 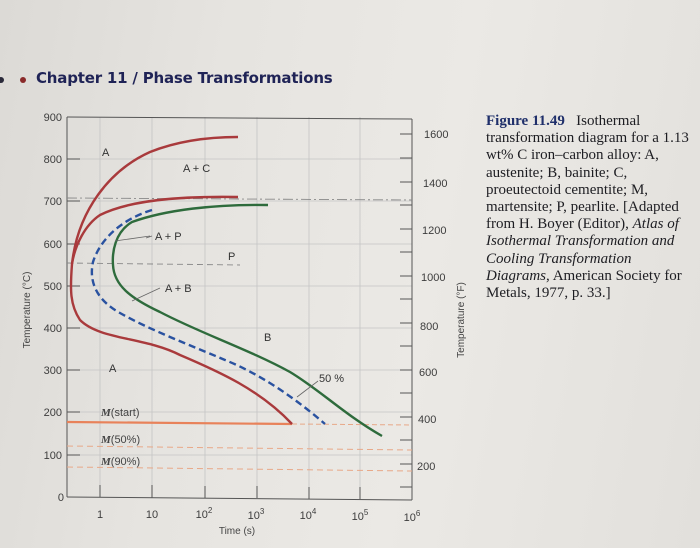 I want to click on proeutectoid-start-curve, so click(x=154, y=200).